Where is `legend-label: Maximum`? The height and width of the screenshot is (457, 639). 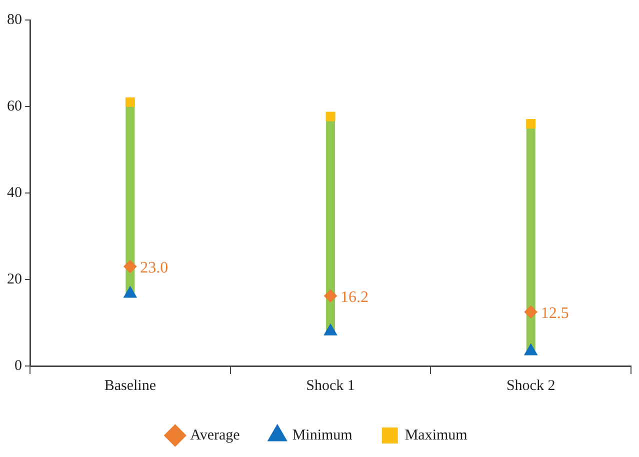 legend-label: Maximum is located at coordinates (436, 435).